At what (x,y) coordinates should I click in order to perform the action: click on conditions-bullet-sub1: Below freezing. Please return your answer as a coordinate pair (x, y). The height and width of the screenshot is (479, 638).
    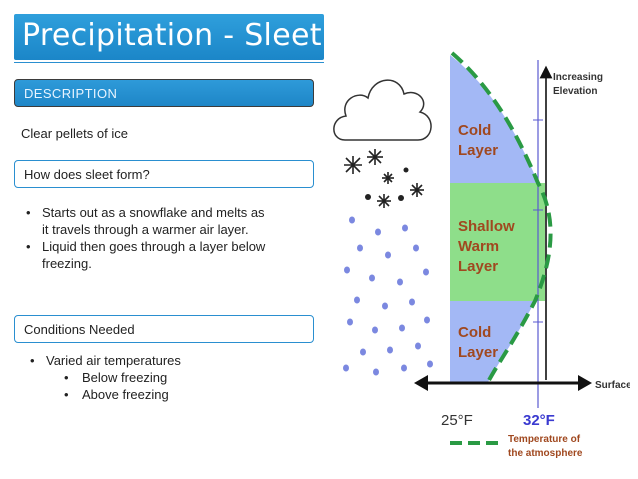
    Looking at the image, I should click on (103, 377).